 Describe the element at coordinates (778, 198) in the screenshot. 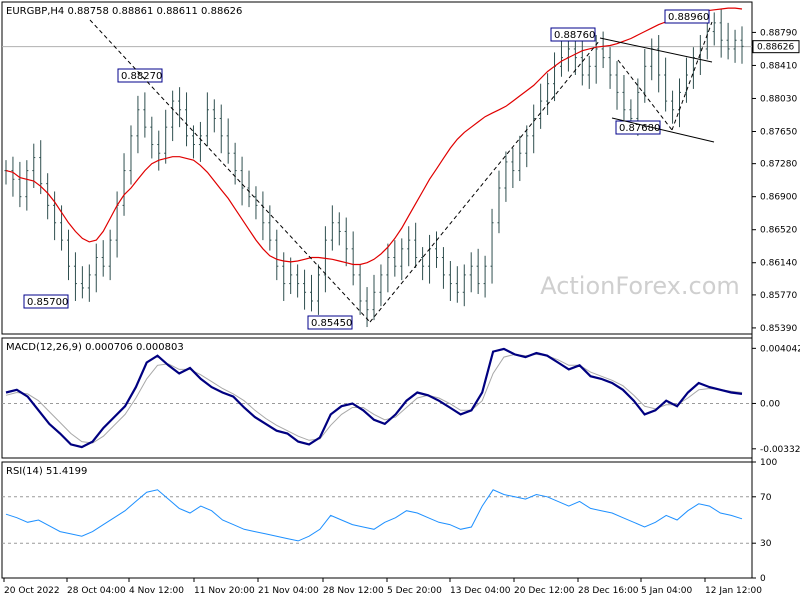

I see `price-y-tick-label: 0.86900` at that location.